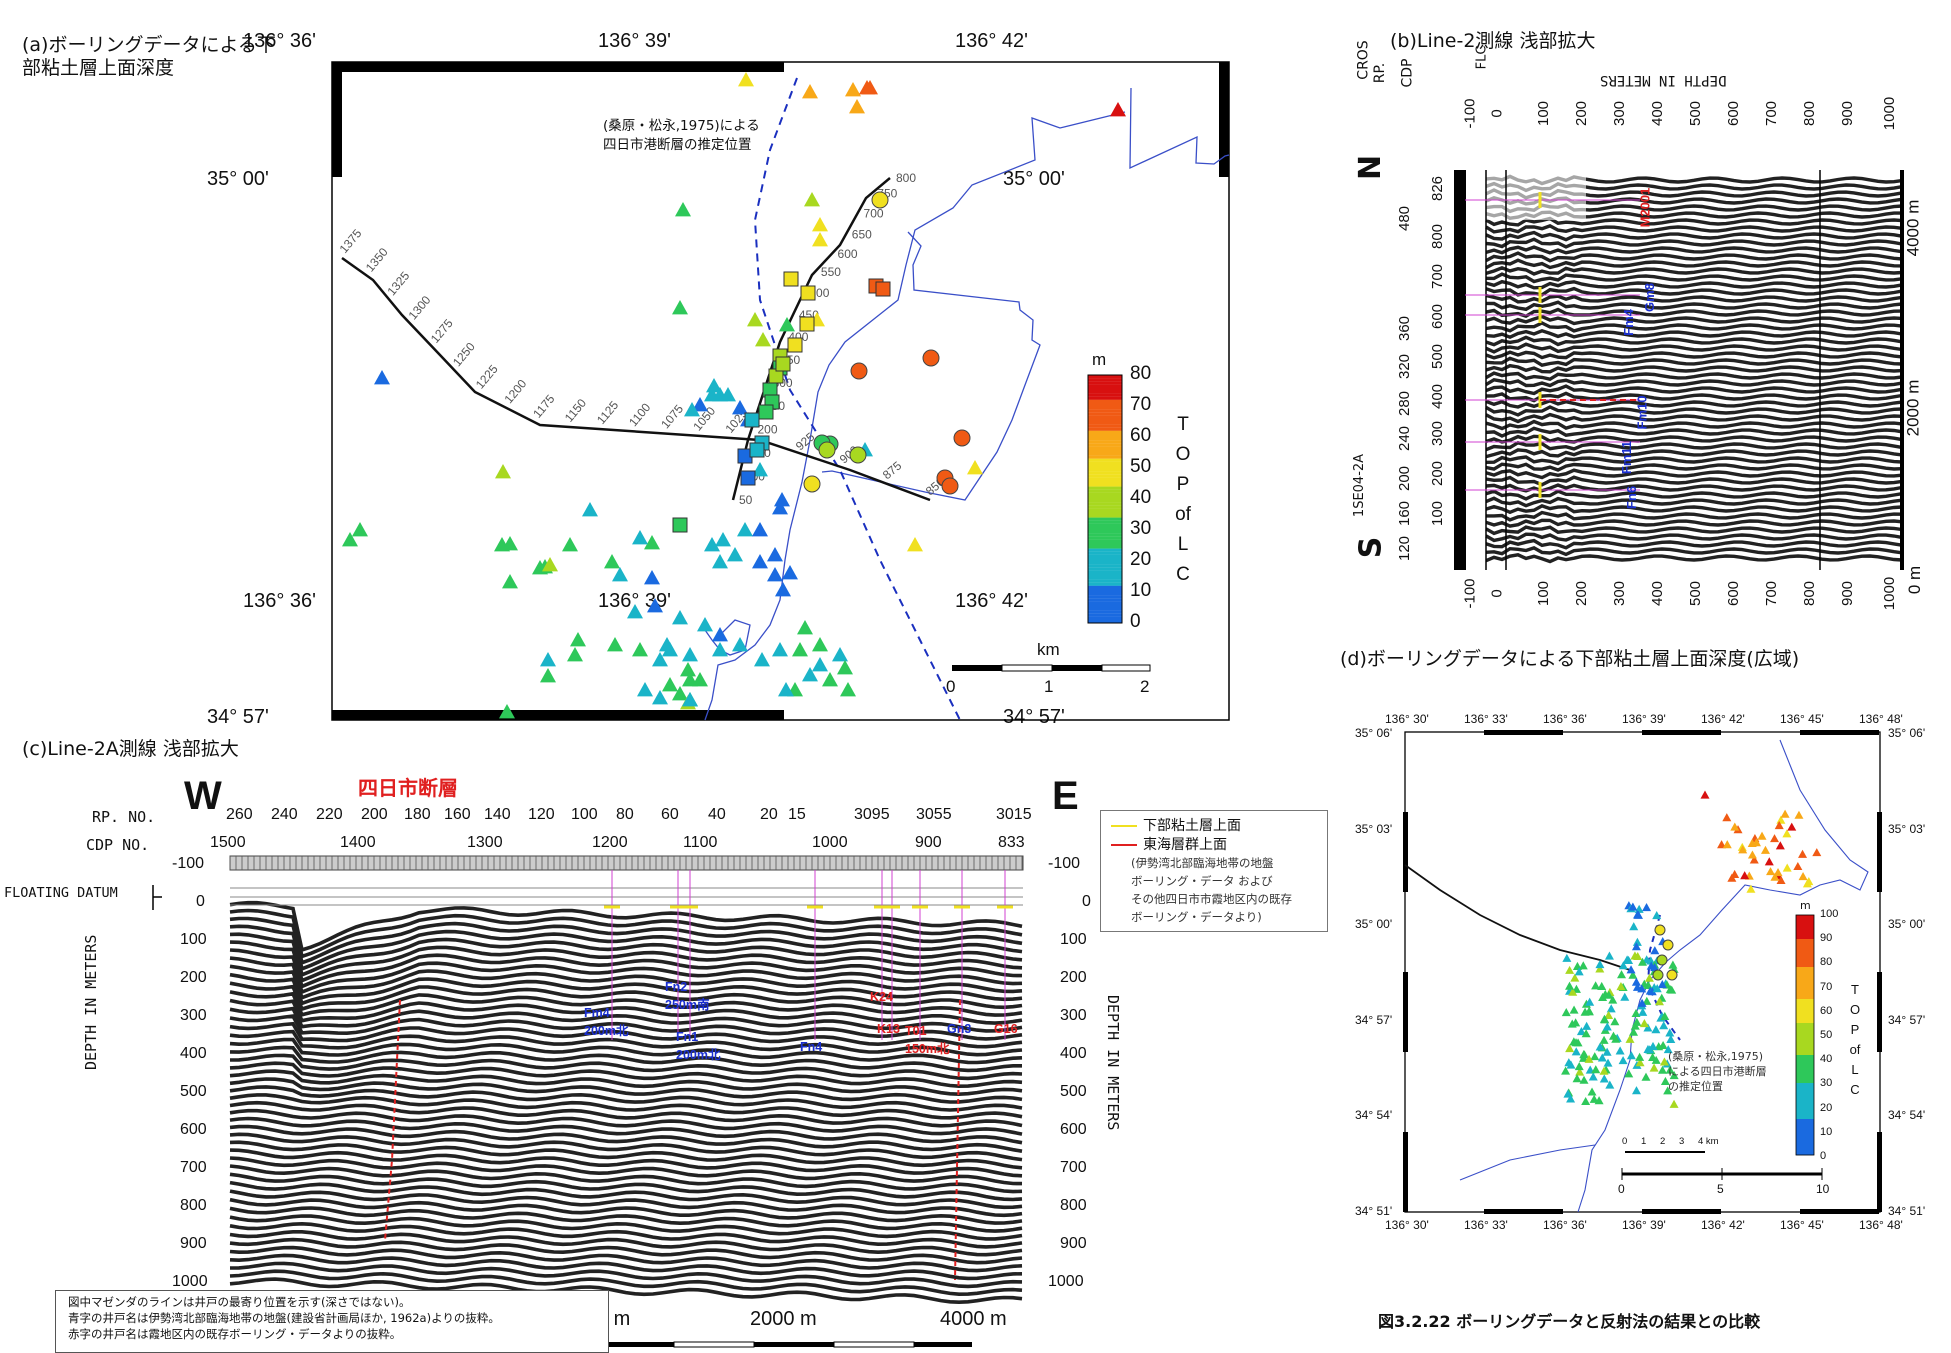  I want to click on c-depth-tick-left: 700, so click(193, 1167).